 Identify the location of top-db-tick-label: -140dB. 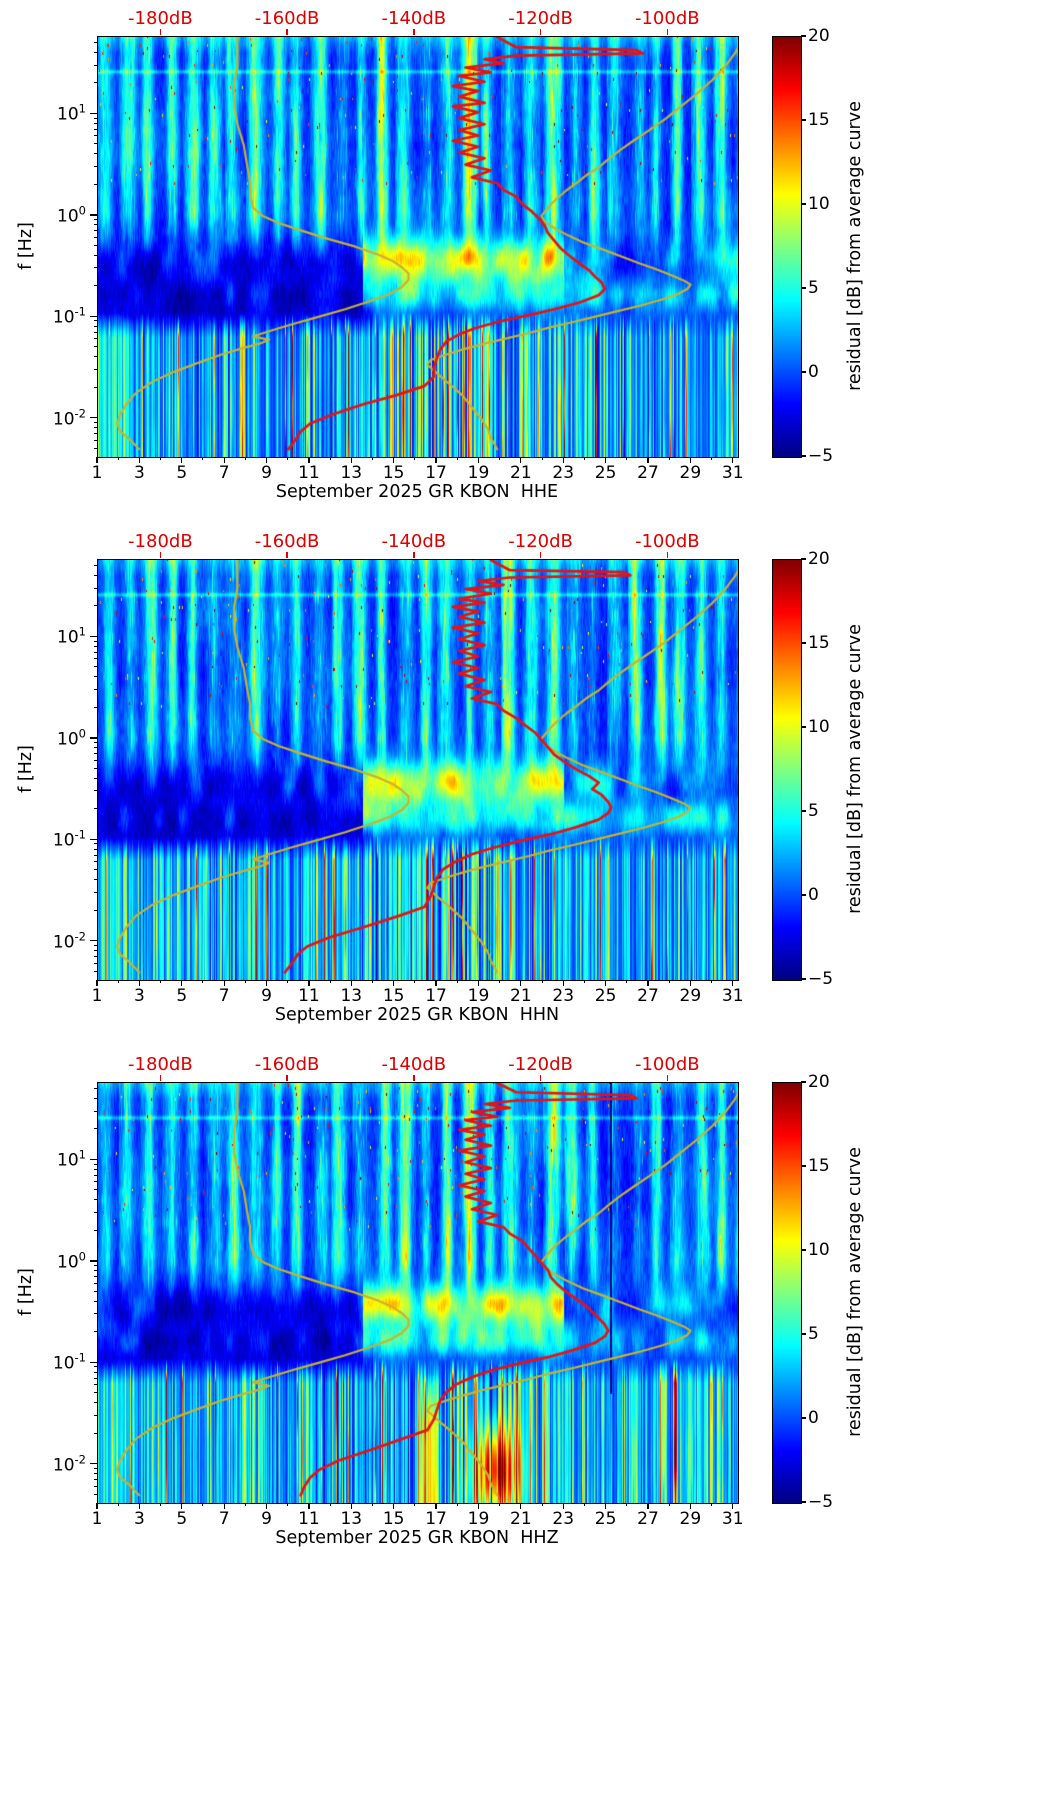
(414, 541).